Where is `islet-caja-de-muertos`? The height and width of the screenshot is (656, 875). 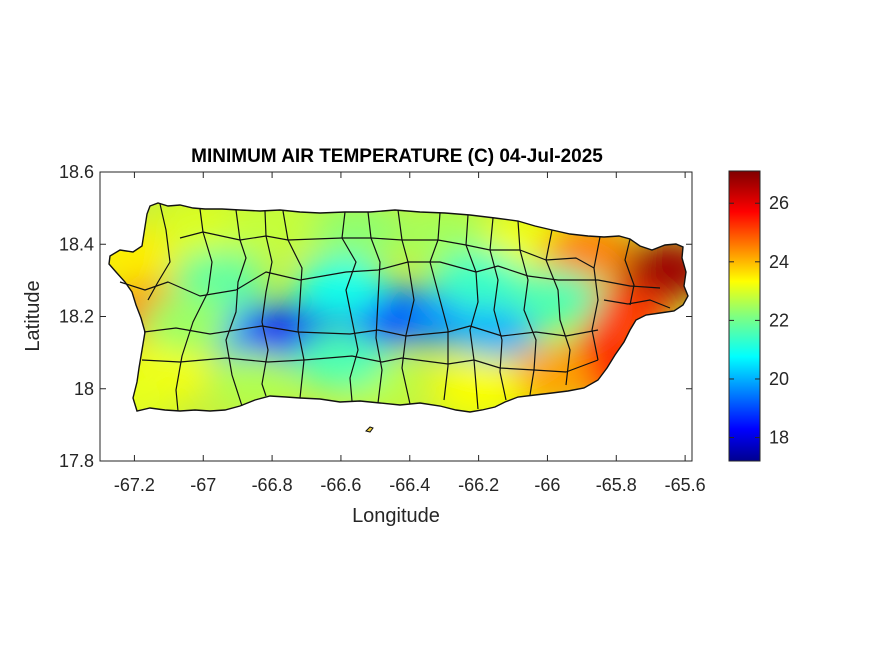 islet-caja-de-muertos is located at coordinates (369, 429).